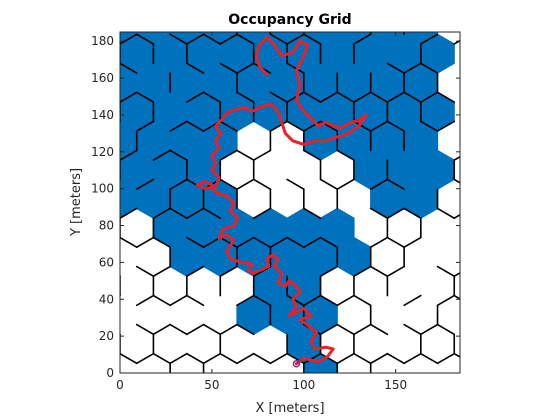  I want to click on x-tick-label: 100, so click(303, 385).